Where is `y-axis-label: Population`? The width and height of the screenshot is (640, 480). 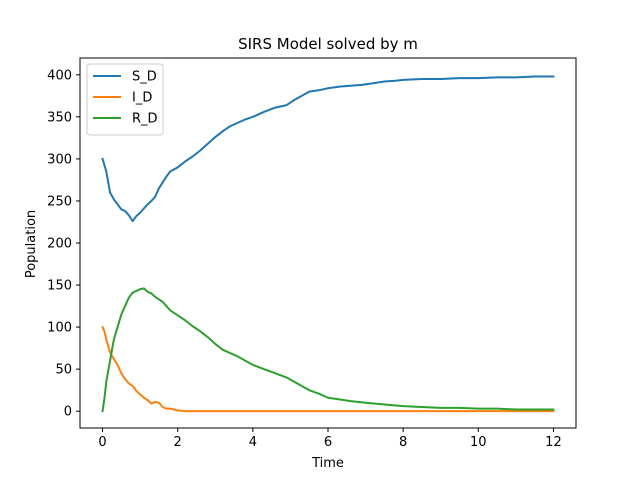 y-axis-label: Population is located at coordinates (31, 244).